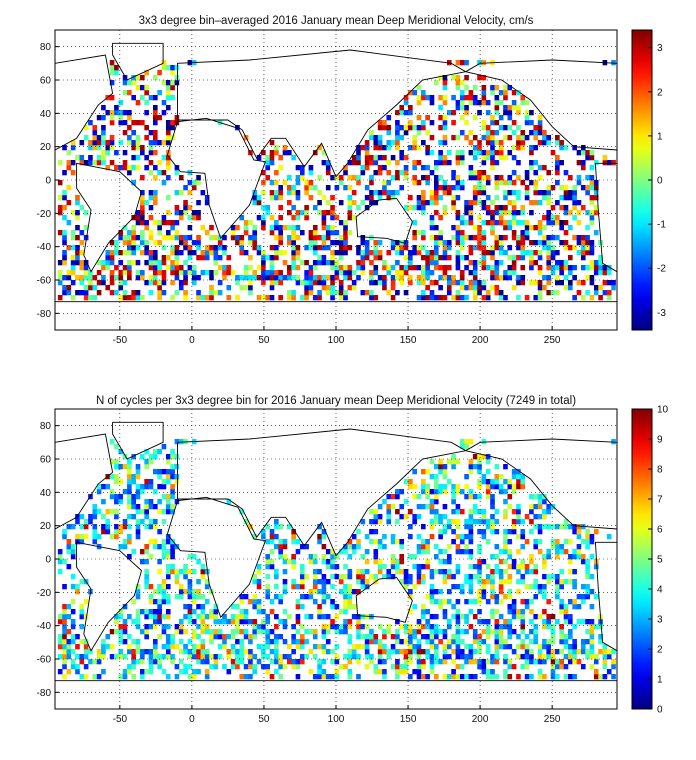  Describe the element at coordinates (46, 147) in the screenshot. I see `y-tick-label: 20` at that location.